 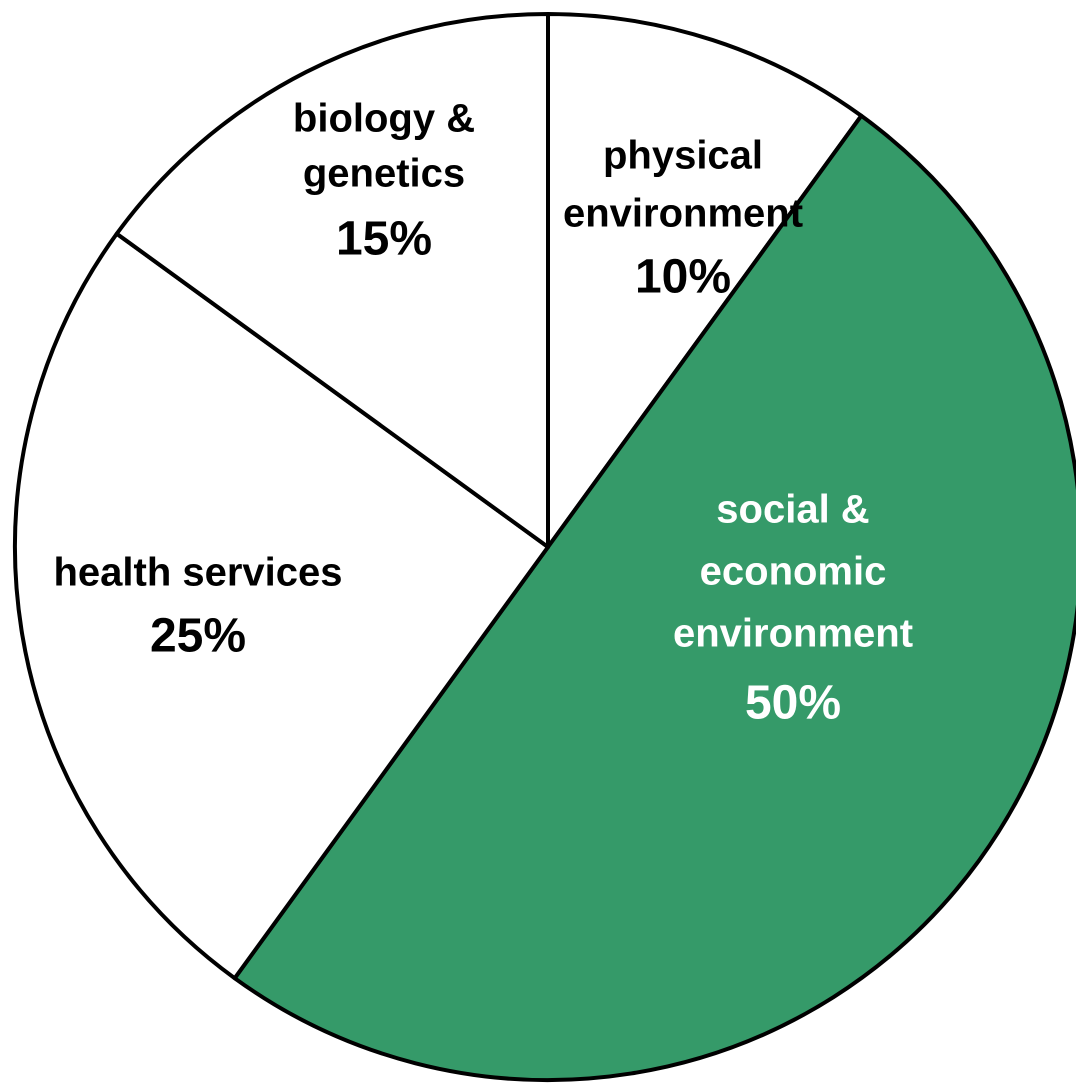 I want to click on slice-percent-label: 10%, so click(x=683, y=277).